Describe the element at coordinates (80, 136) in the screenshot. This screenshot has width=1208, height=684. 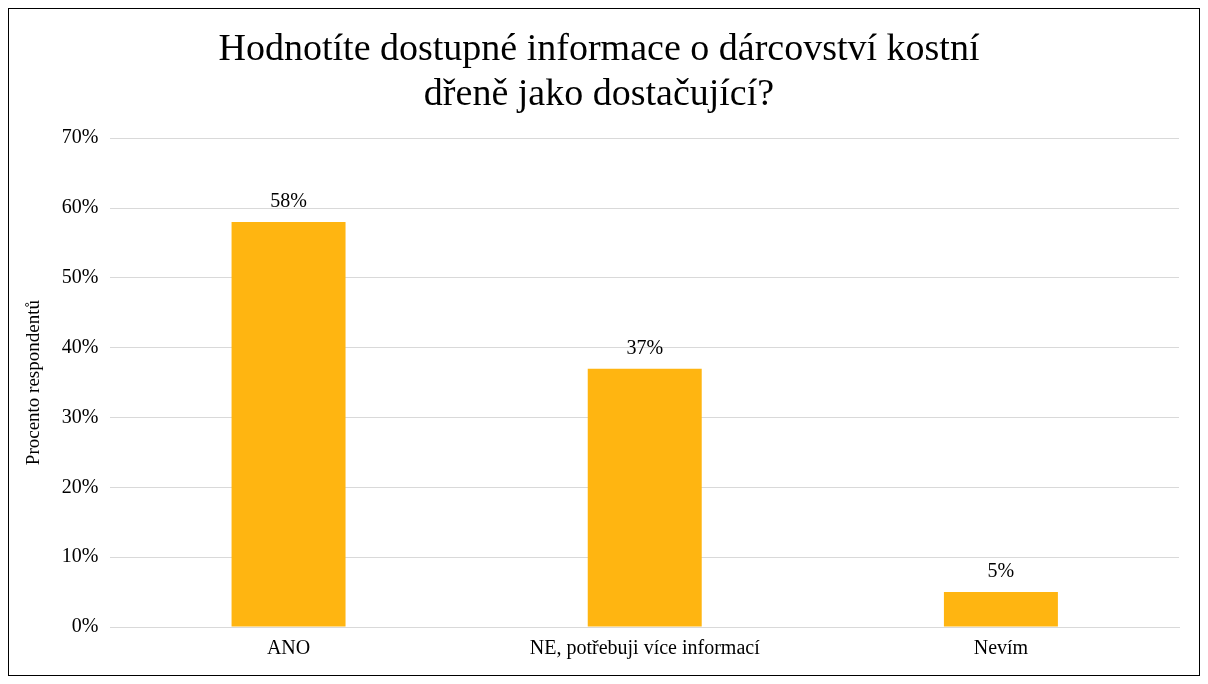
I see `y-tick-label: 70%` at that location.